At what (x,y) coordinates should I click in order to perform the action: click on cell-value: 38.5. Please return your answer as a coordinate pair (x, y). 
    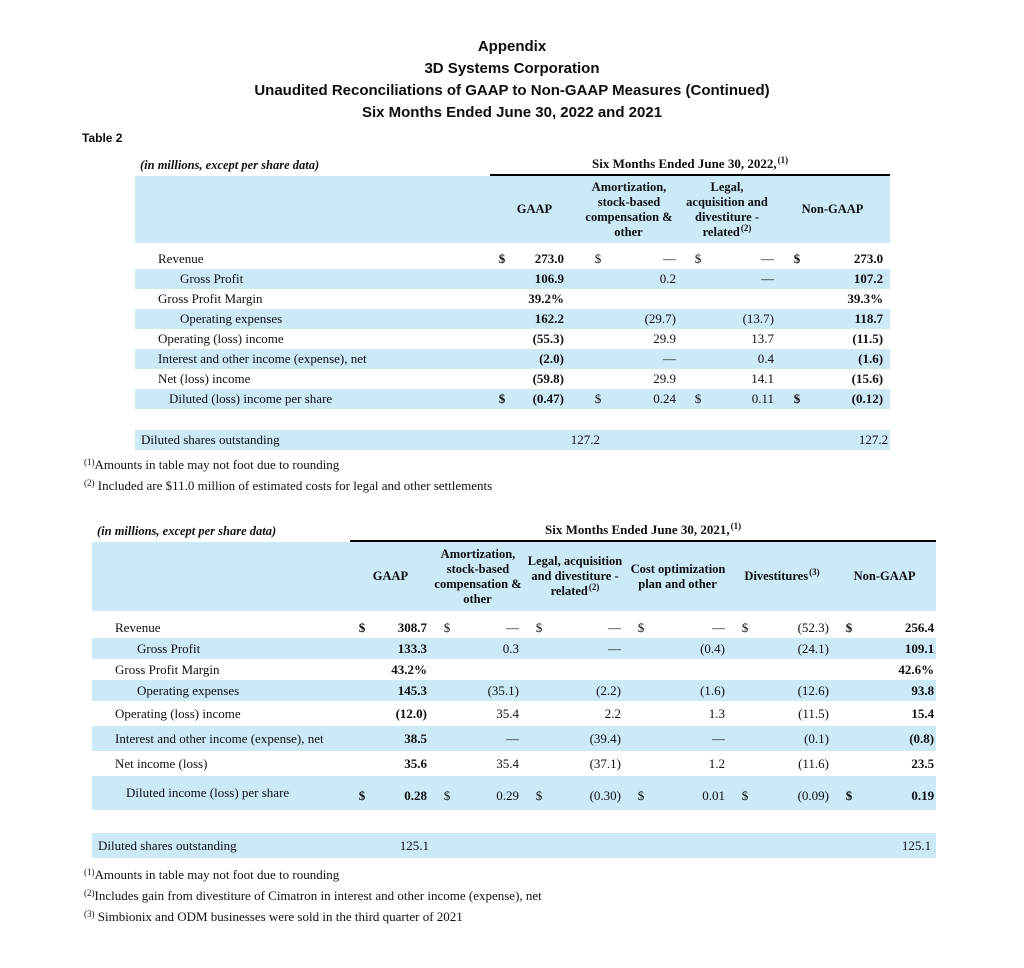
    Looking at the image, I should click on (415, 738).